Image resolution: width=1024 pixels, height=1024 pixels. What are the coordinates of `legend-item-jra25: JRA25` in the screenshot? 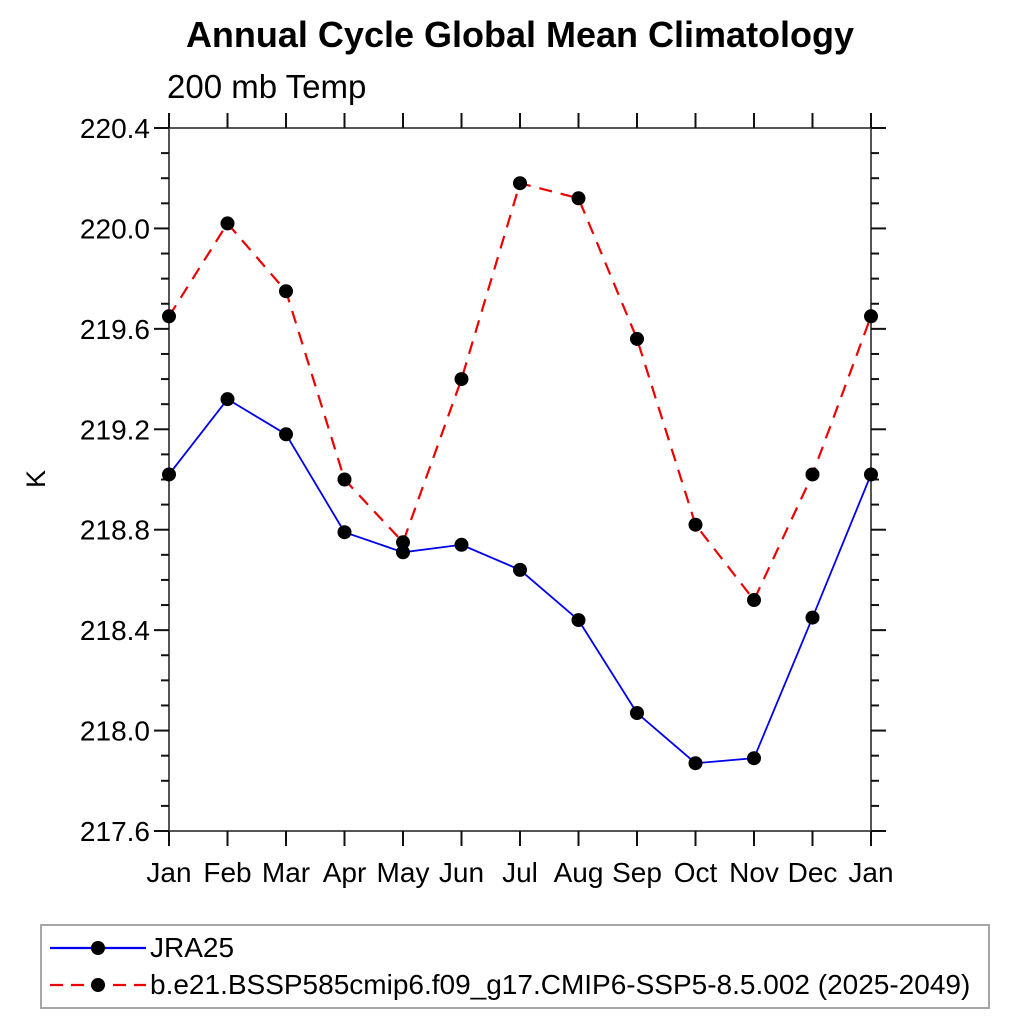 It's located at (516, 948).